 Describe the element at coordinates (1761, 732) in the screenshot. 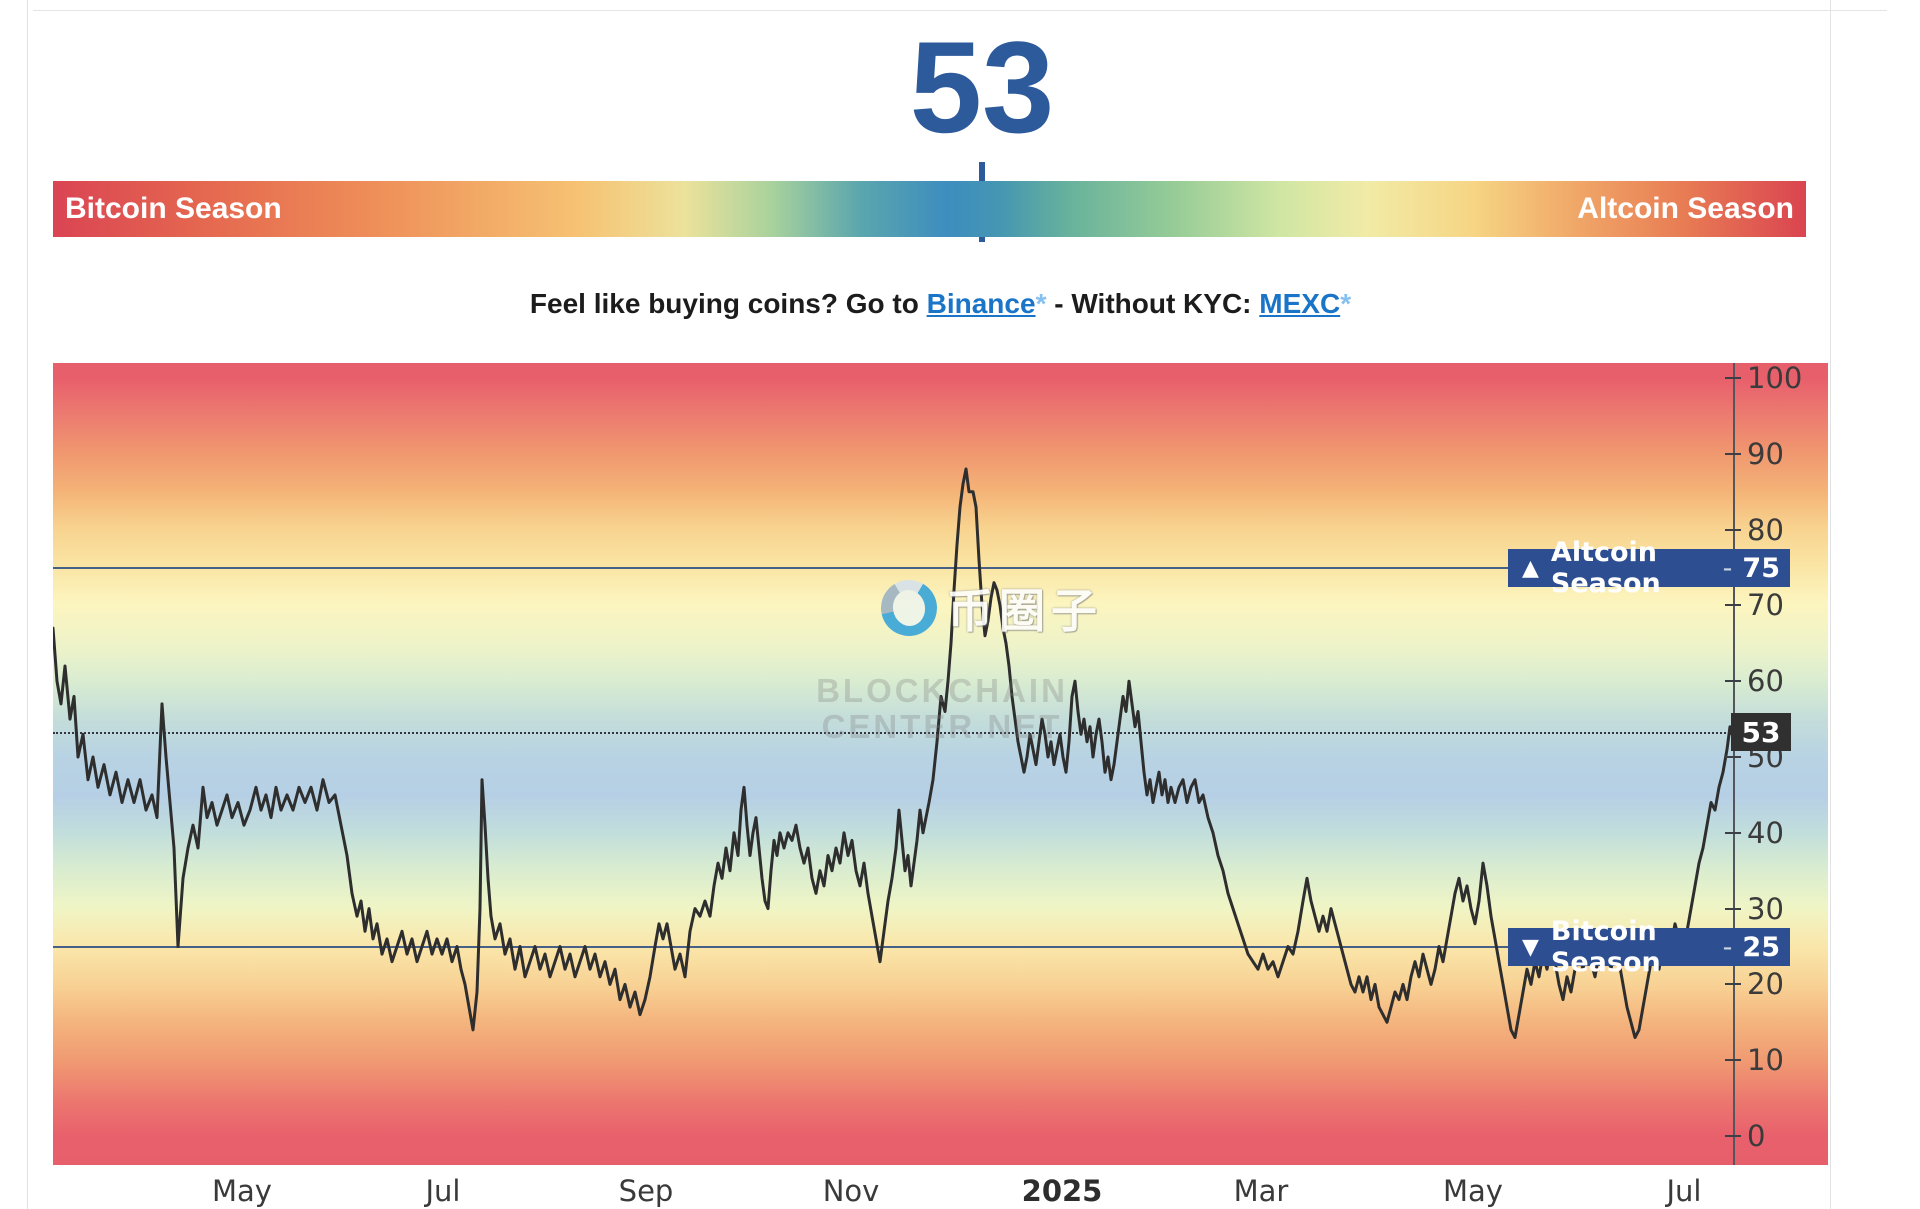

I see `current-value-axis-box: 53` at that location.